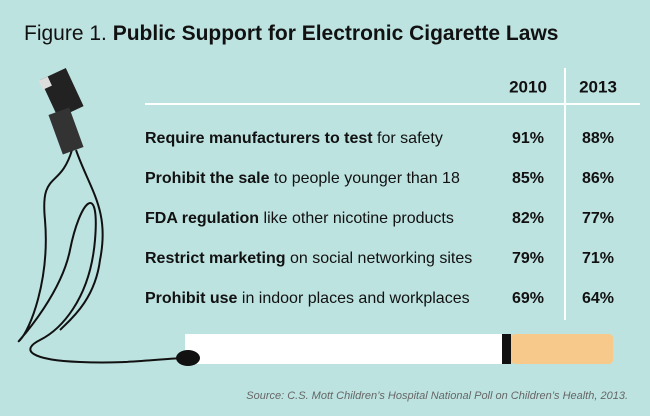 This screenshot has width=650, height=416. What do you see at coordinates (598, 178) in the screenshot?
I see `cell-value: 86%` at bounding box center [598, 178].